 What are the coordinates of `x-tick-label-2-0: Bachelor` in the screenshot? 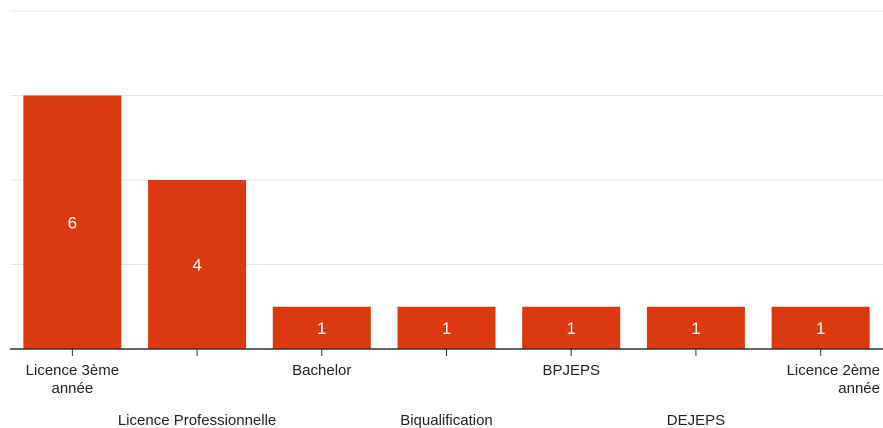 It's located at (321, 370).